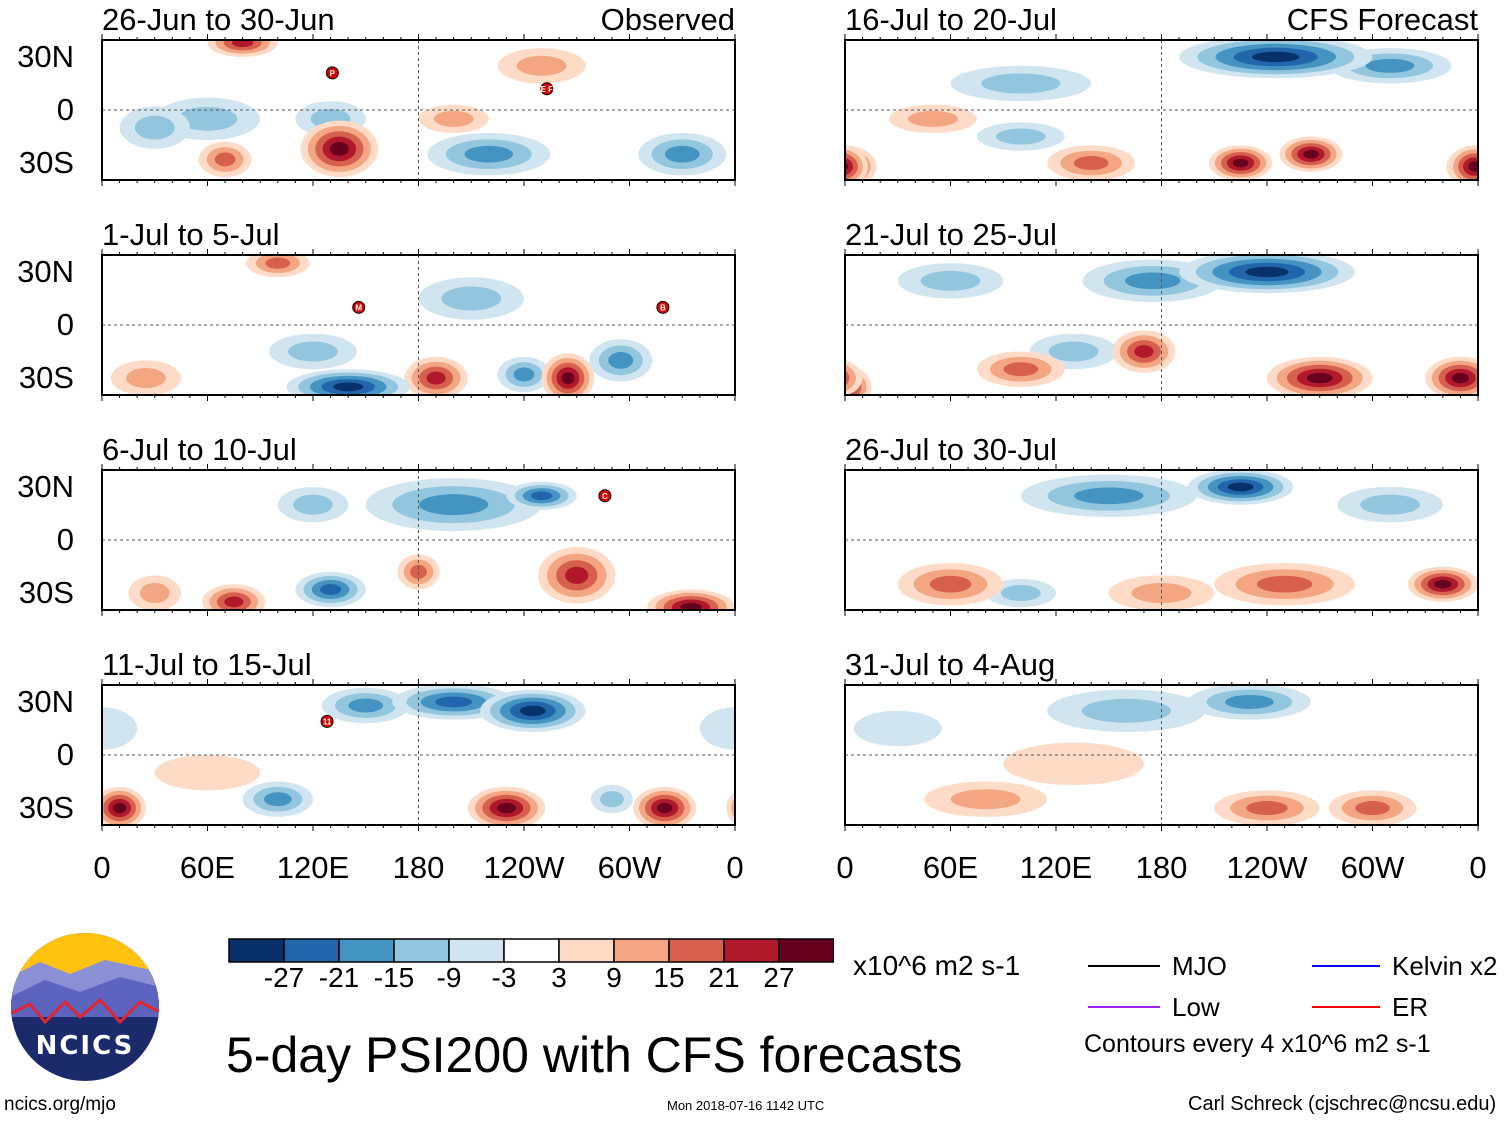  I want to click on colorbar-label: 27, so click(779, 977).